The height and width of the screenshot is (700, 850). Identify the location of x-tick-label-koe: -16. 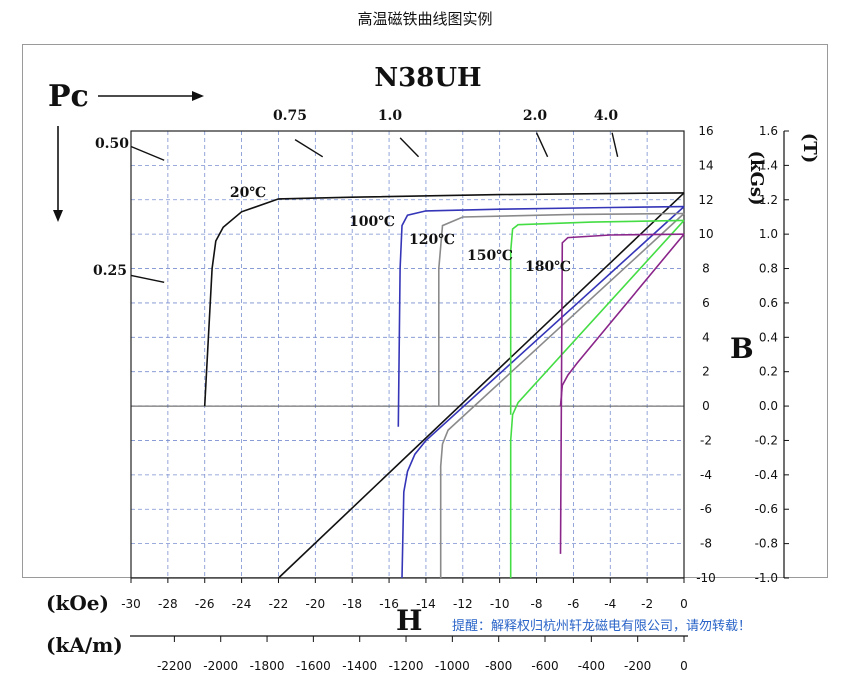
(389, 604).